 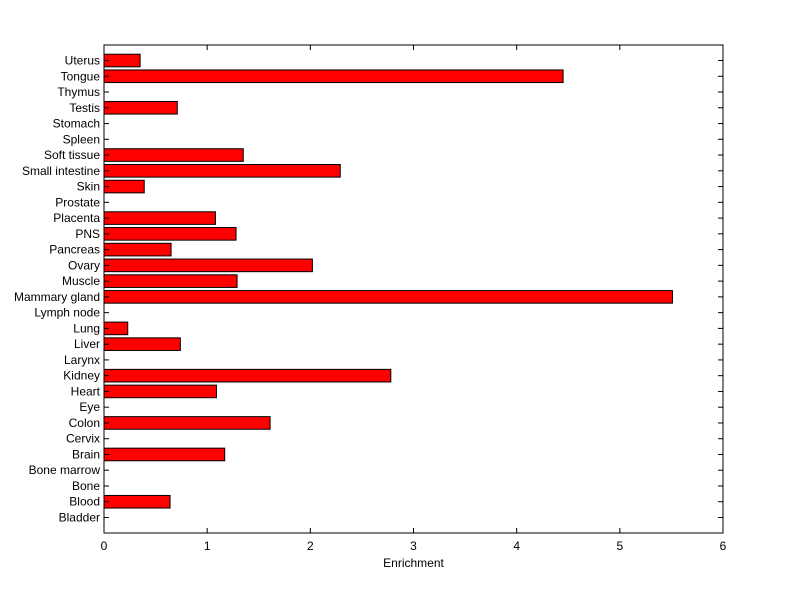 What do you see at coordinates (187, 423) in the screenshot?
I see `bar-colon` at bounding box center [187, 423].